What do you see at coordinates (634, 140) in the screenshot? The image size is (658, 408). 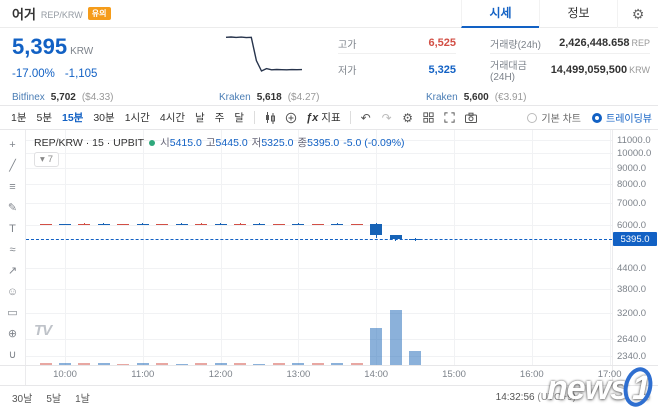 I see `price-label: 11000.0` at bounding box center [634, 140].